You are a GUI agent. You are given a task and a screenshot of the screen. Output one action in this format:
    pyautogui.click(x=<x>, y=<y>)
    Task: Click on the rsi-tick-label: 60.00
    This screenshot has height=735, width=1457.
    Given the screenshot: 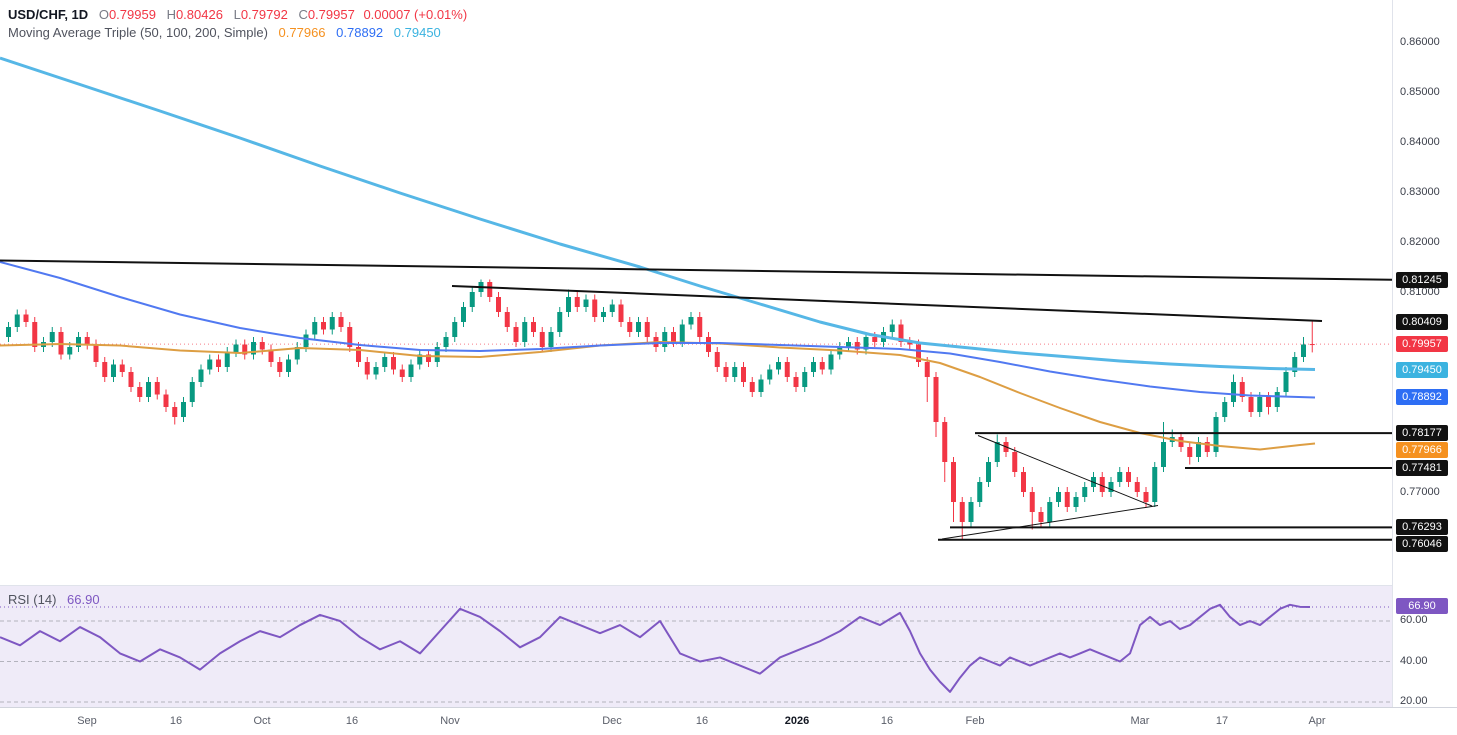 What is the action you would take?
    pyautogui.click(x=1414, y=620)
    